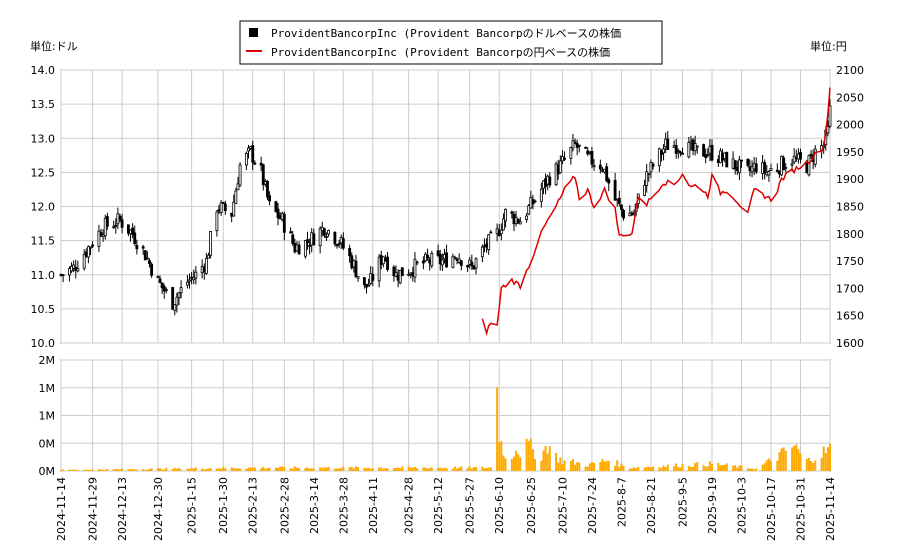  Describe the element at coordinates (192, 505) in the screenshot. I see `x-tick-label: 2025-1-15` at that location.